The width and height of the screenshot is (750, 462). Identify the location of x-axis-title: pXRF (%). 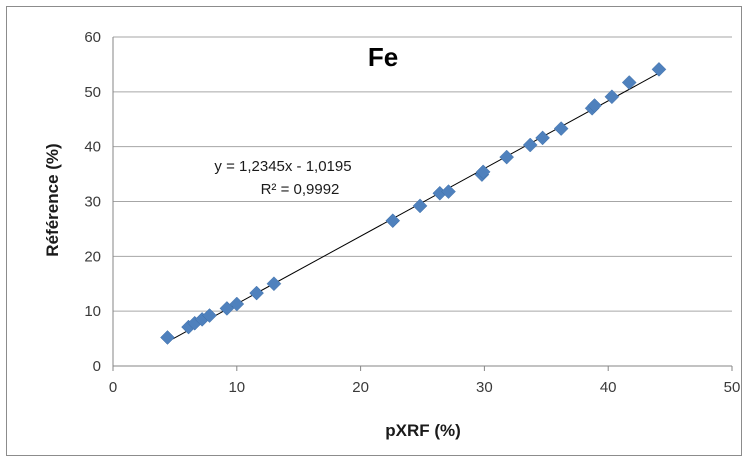
(423, 430).